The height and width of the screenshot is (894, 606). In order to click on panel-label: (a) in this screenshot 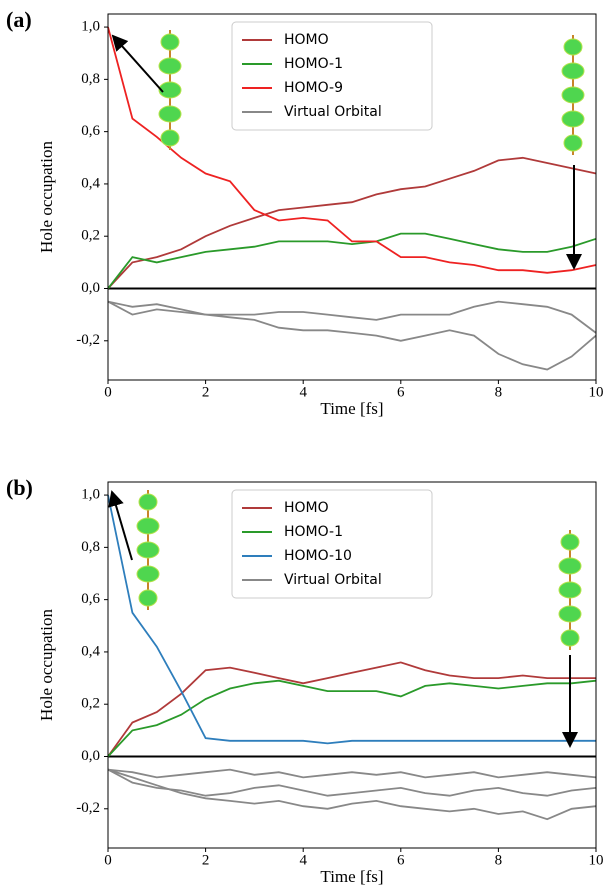, I will do `click(19, 19)`.